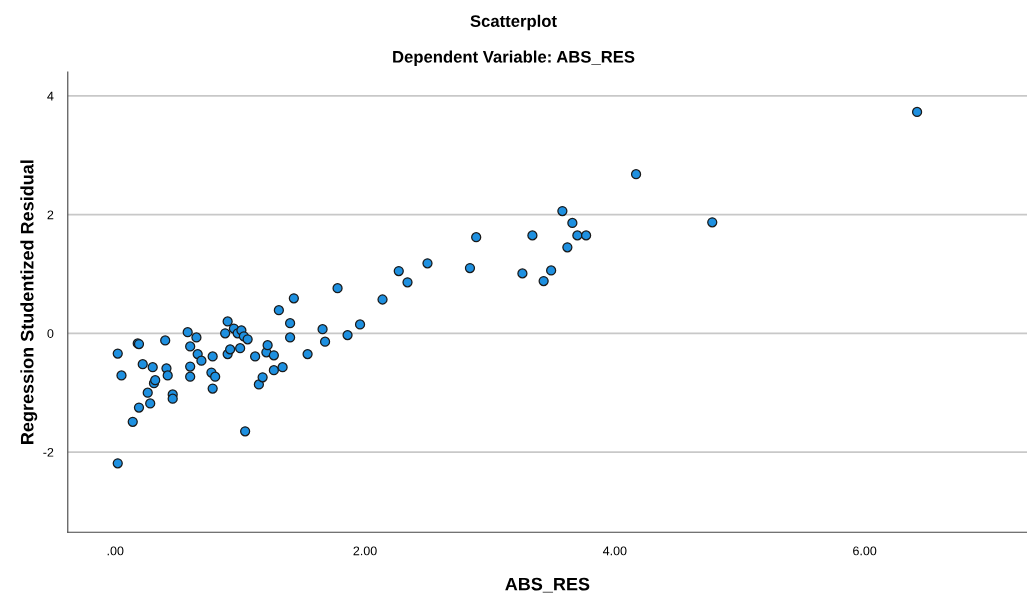 The height and width of the screenshot is (596, 1027). I want to click on x-tick-label: 6.00, so click(865, 551).